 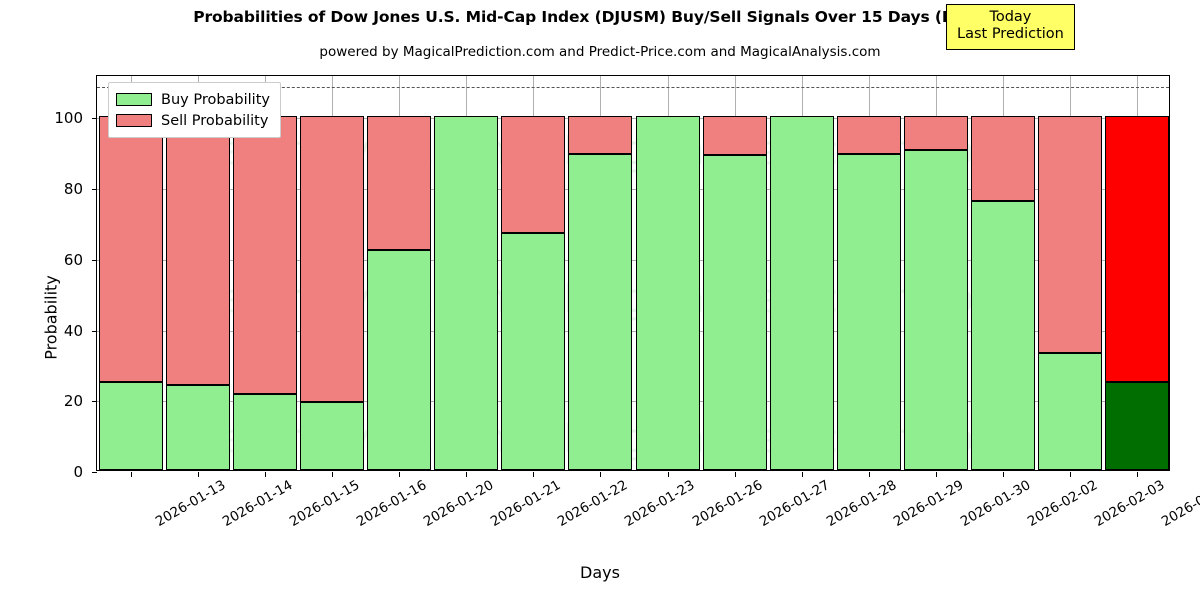 I want to click on x-axis-tick-label: 2026-02-02, so click(x=1063, y=504).